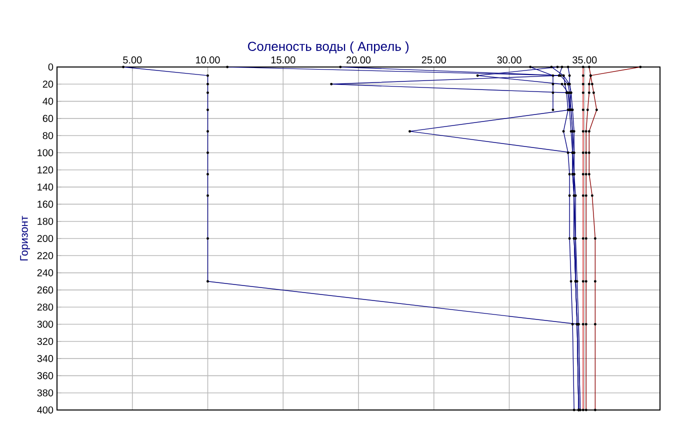  What do you see at coordinates (51, 67) in the screenshot?
I see `y-tick-label: 0` at bounding box center [51, 67].